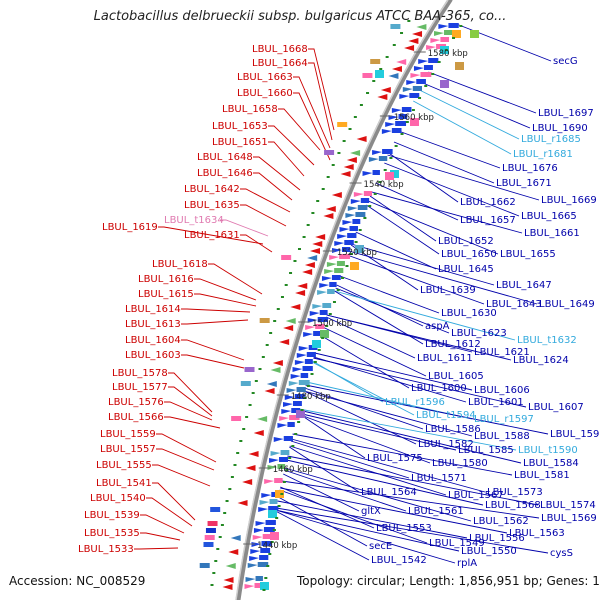 This screenshot has width=600, height=600. What do you see at coordinates (153, 324) in the screenshot?
I see `left-gene-label: LBUL_1613` at bounding box center [153, 324].